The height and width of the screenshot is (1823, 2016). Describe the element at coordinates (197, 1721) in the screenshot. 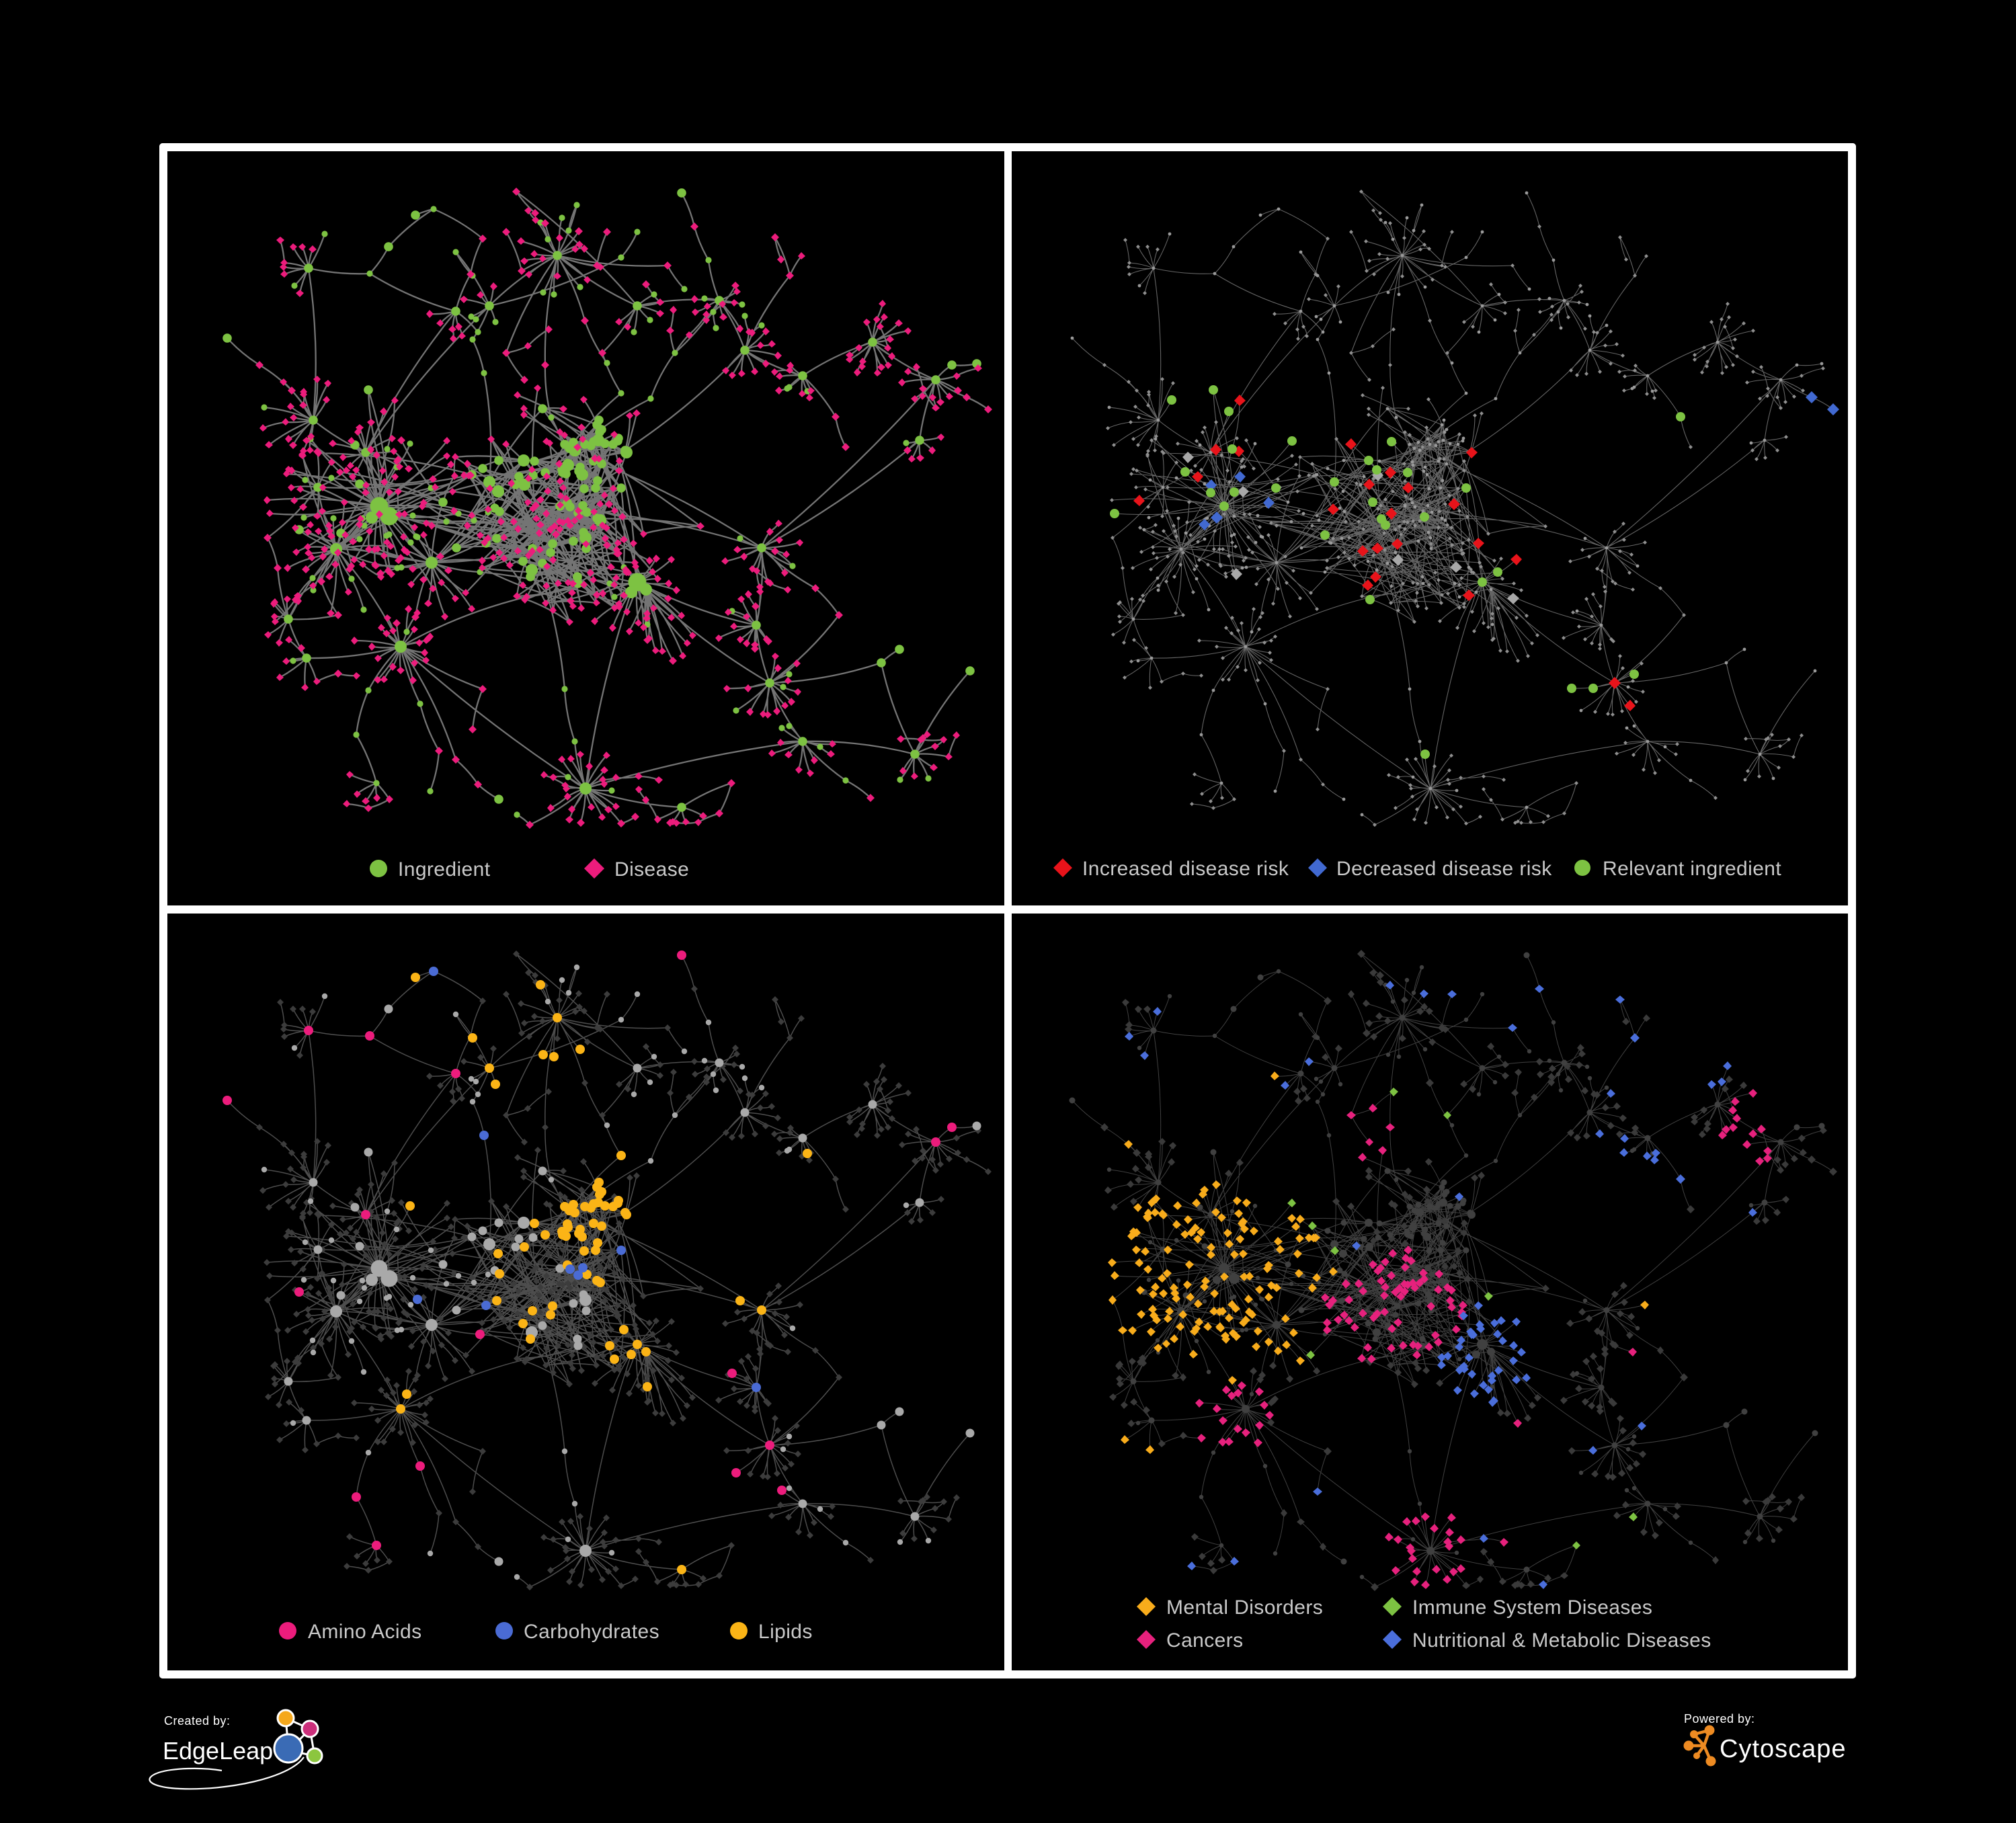

I see `svg-text: Created by:` at that location.